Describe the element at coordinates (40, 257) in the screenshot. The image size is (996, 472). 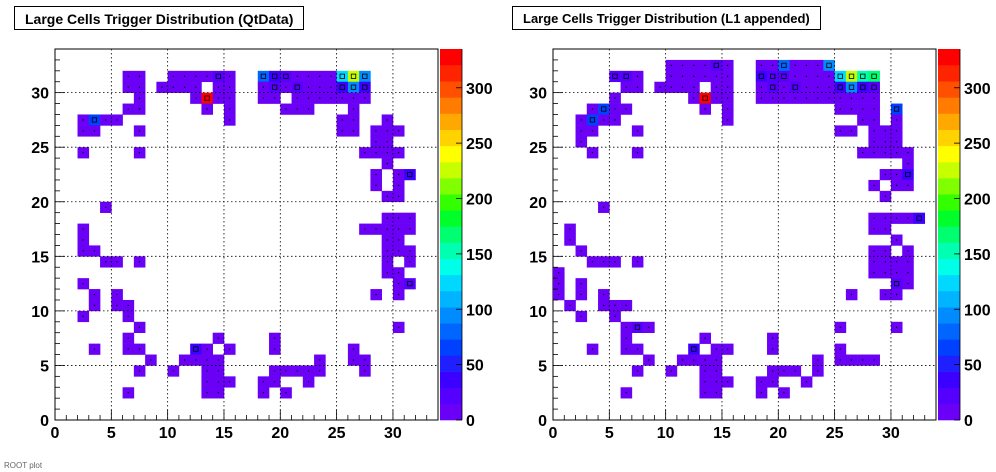
I see `y-tick-label: 15` at that location.